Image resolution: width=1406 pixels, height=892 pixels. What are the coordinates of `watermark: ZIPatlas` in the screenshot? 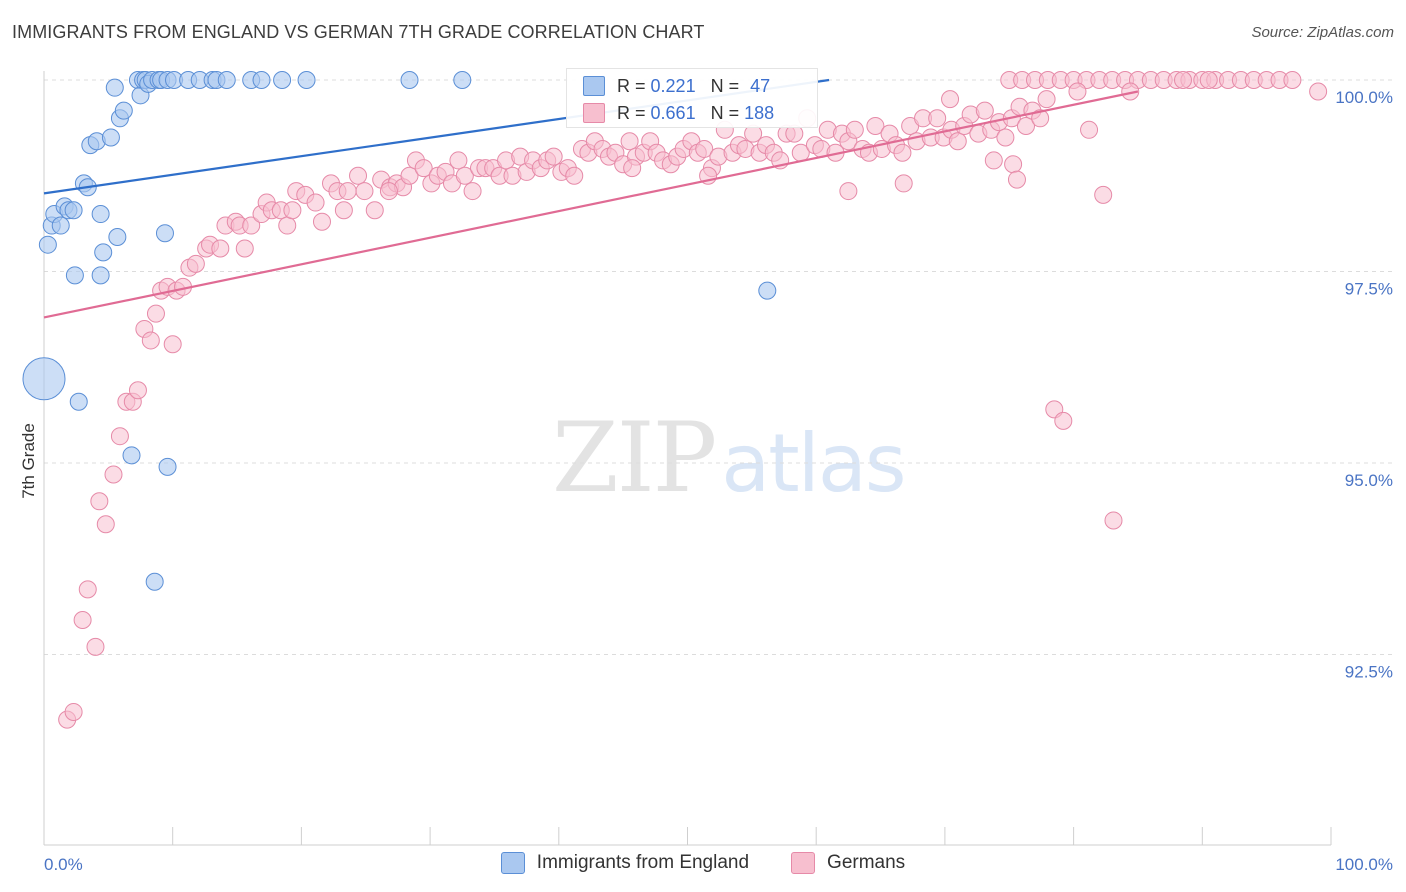 It's located at (729, 458).